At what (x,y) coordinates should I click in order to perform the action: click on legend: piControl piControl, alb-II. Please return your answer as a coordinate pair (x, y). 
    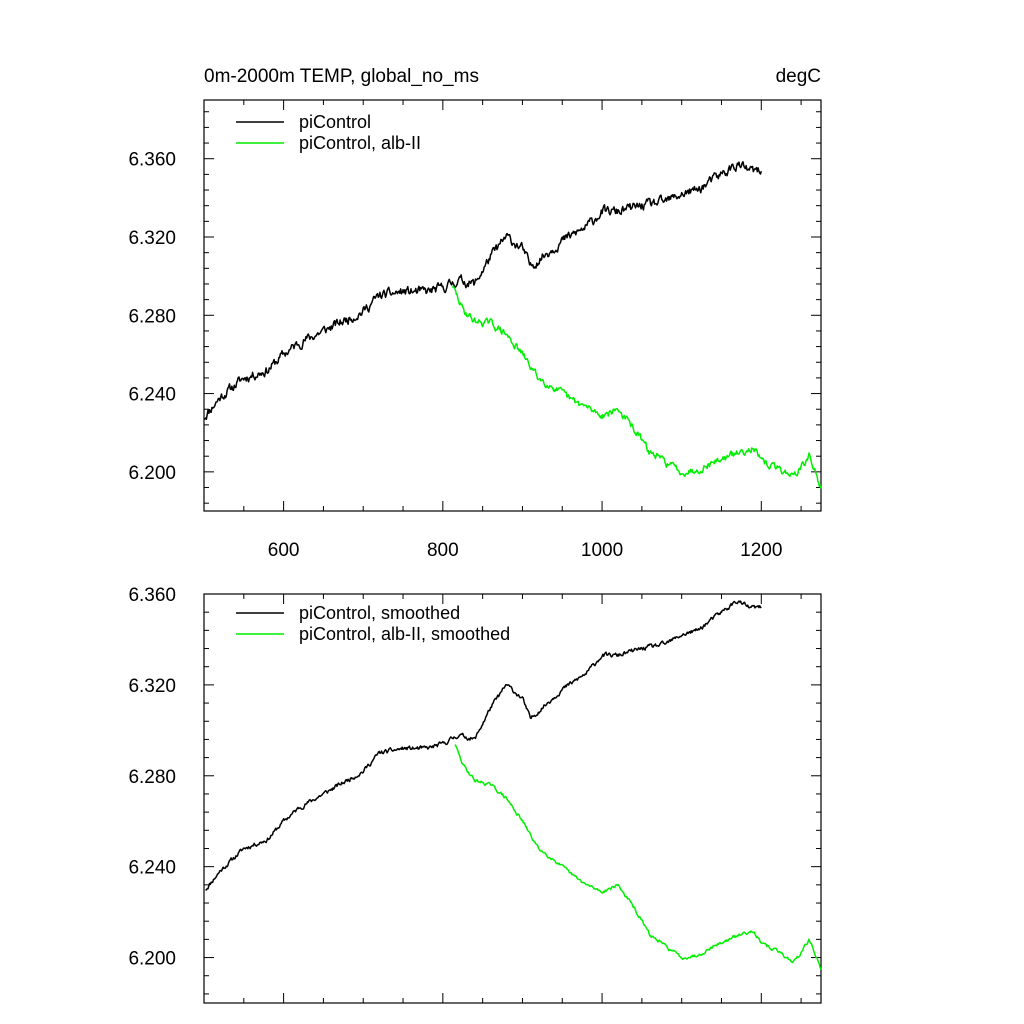
    Looking at the image, I should click on (328, 132).